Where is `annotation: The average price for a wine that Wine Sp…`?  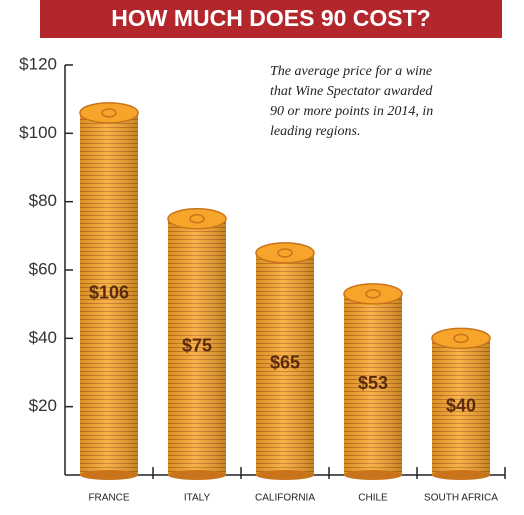
annotation: The average price for a wine that Wine Sp… is located at coordinates (351, 101).